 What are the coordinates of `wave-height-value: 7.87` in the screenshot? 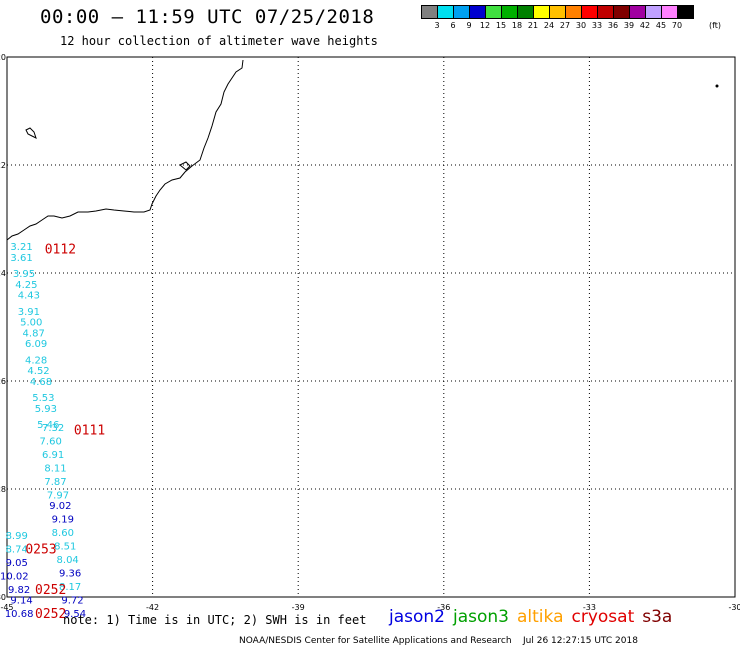 It's located at (55, 482).